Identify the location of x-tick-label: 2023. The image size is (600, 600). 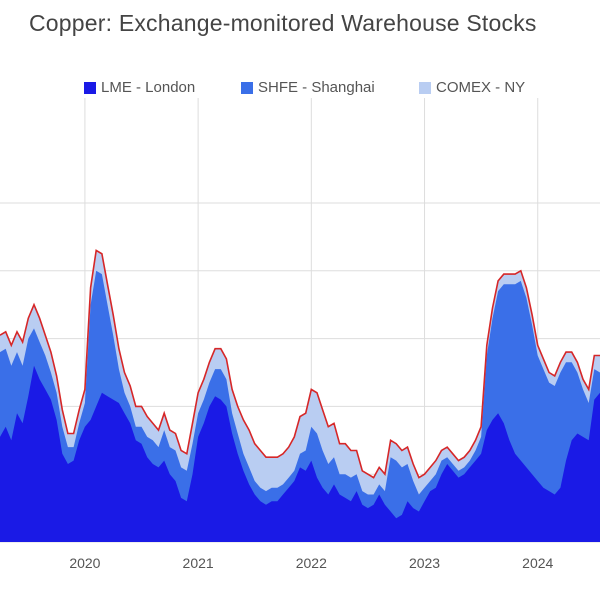
(424, 563).